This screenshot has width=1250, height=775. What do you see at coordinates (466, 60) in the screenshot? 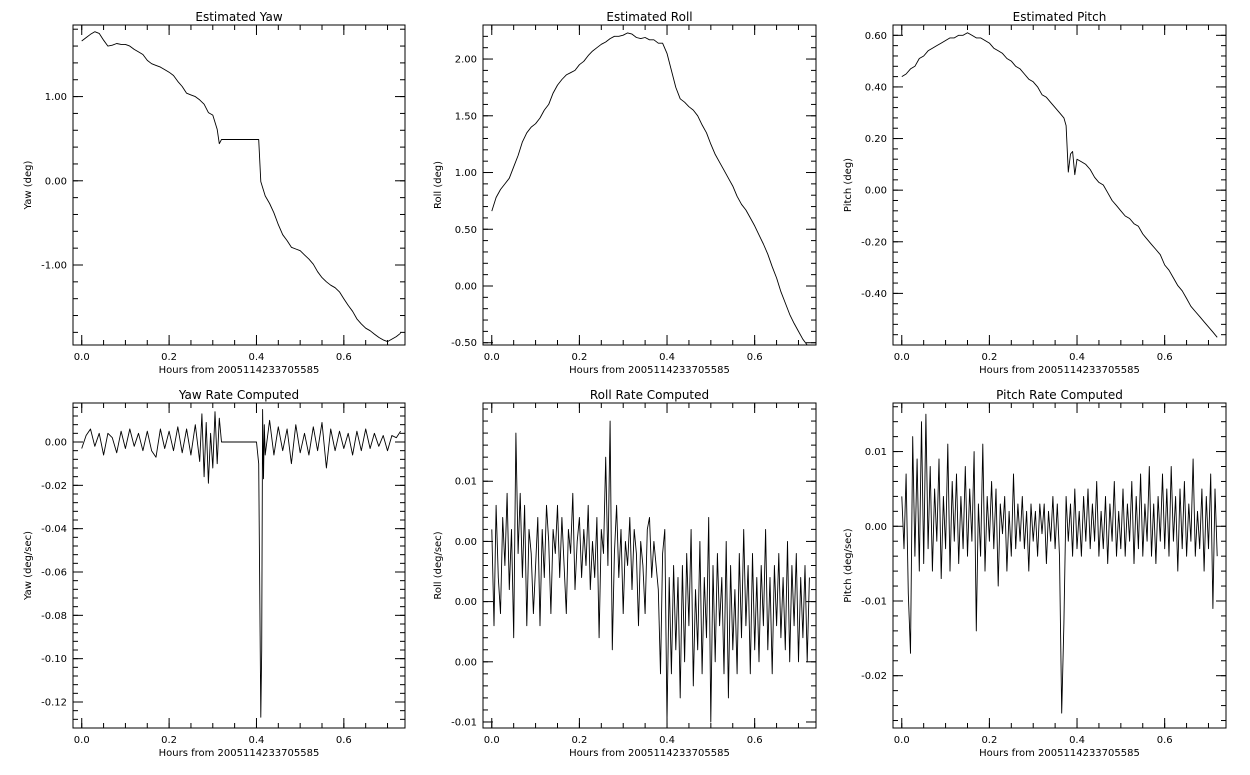
I see `y-tick-label: 2.00` at bounding box center [466, 60].